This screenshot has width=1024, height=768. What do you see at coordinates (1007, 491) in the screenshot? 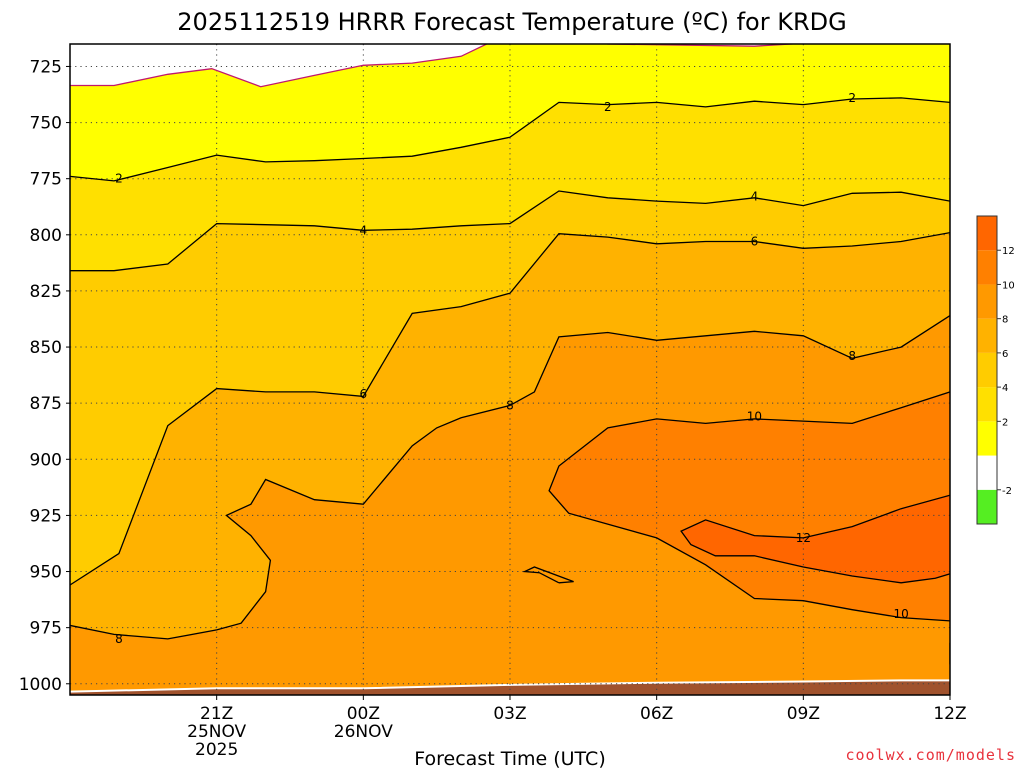
I see `colorbar-label--2: -2` at bounding box center [1007, 491].